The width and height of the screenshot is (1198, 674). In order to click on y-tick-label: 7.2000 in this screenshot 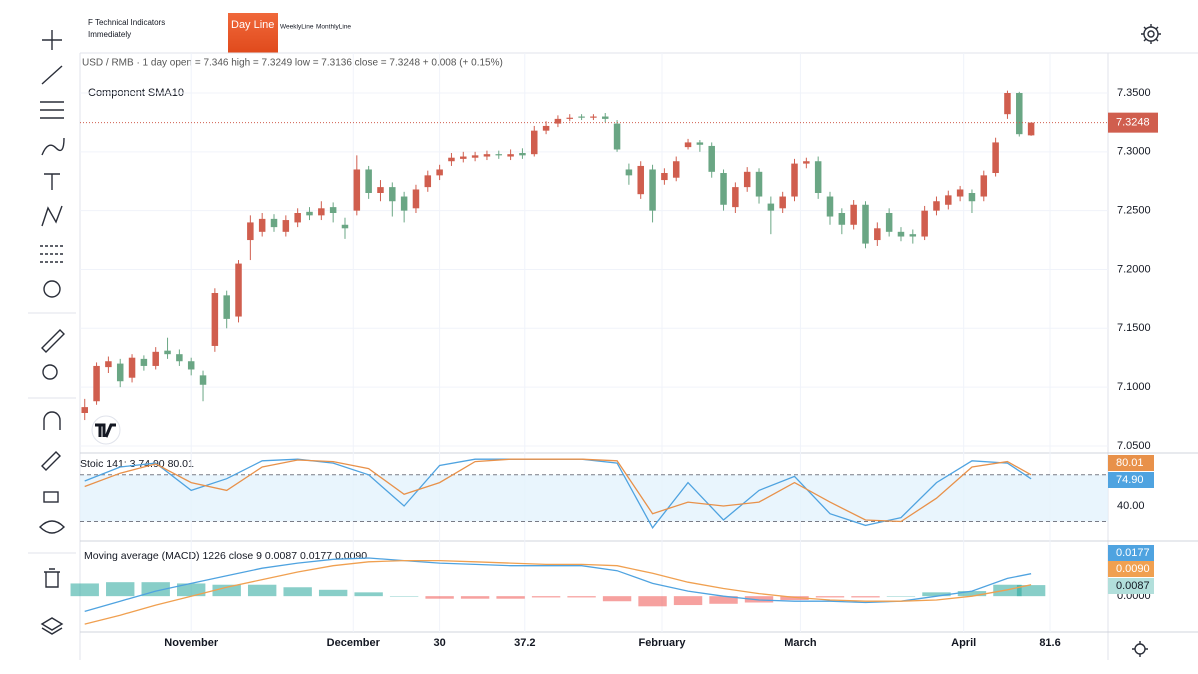, I will do `click(1134, 269)`.